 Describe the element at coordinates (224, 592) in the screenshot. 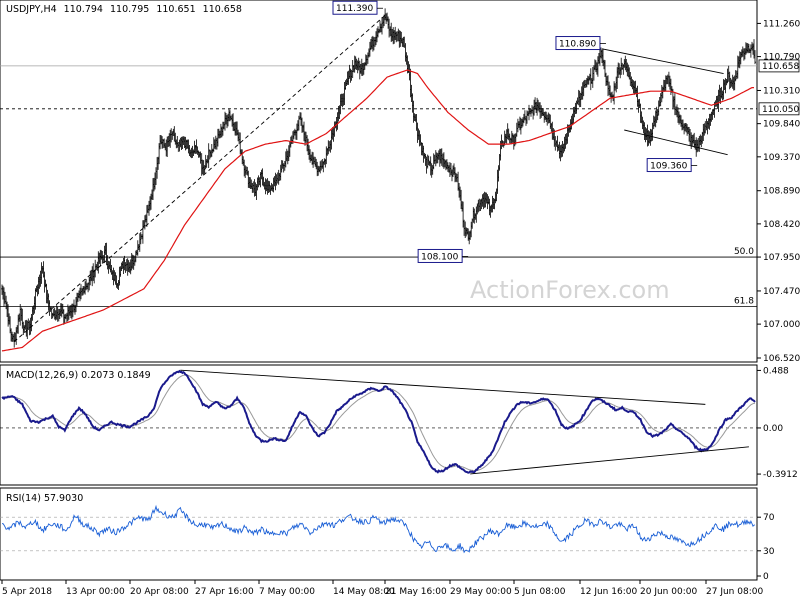

I see `time-tick-label: 27 Apr 16:00` at that location.